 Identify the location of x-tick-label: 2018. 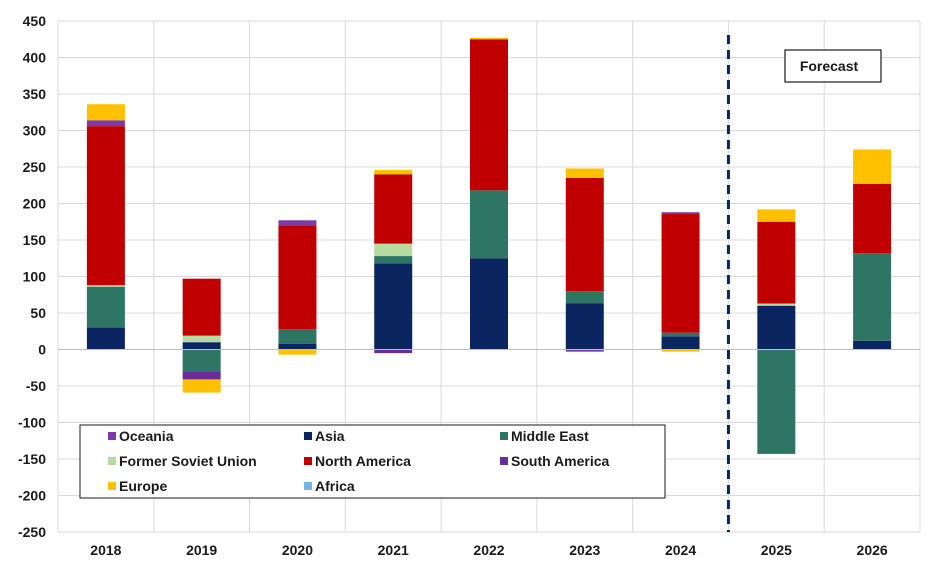
(105, 550).